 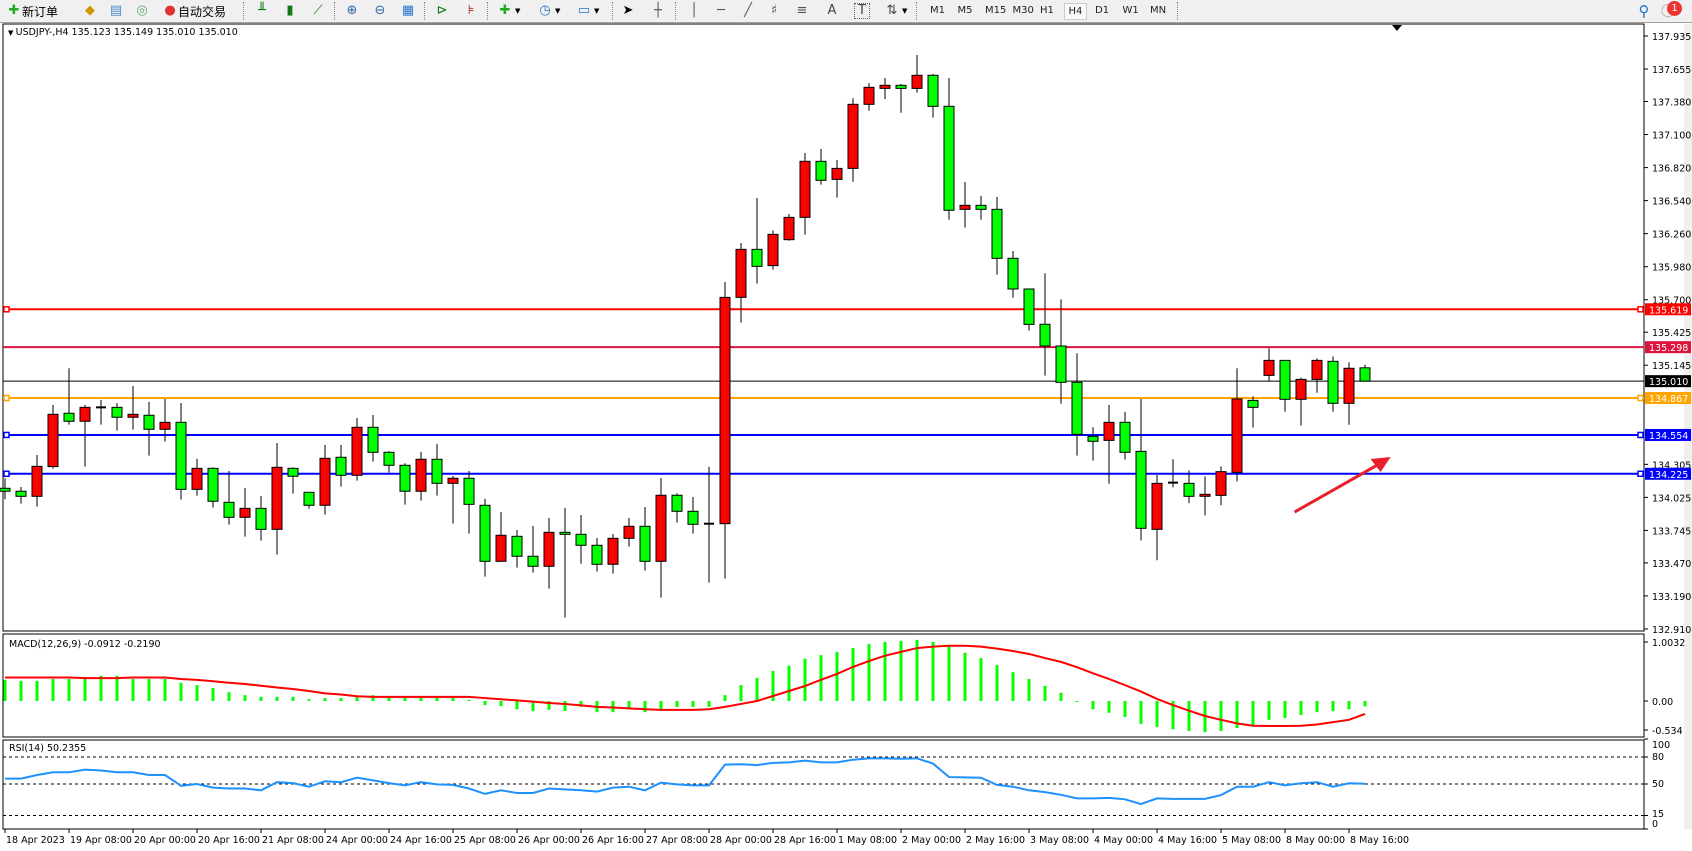 I want to click on candlestick-button: ▮, so click(x=290, y=11).